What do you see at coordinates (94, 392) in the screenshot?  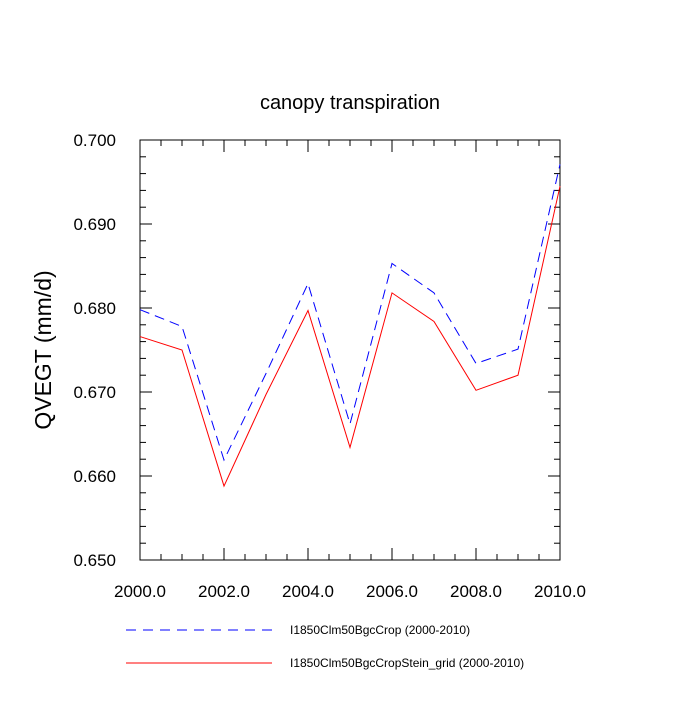 I see `y-tick-label: 0.670` at bounding box center [94, 392].